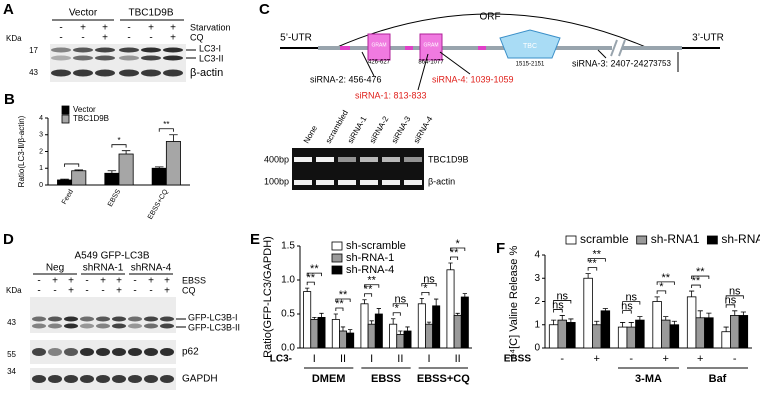  I want to click on y-tick-label: 4, so click(537, 255).